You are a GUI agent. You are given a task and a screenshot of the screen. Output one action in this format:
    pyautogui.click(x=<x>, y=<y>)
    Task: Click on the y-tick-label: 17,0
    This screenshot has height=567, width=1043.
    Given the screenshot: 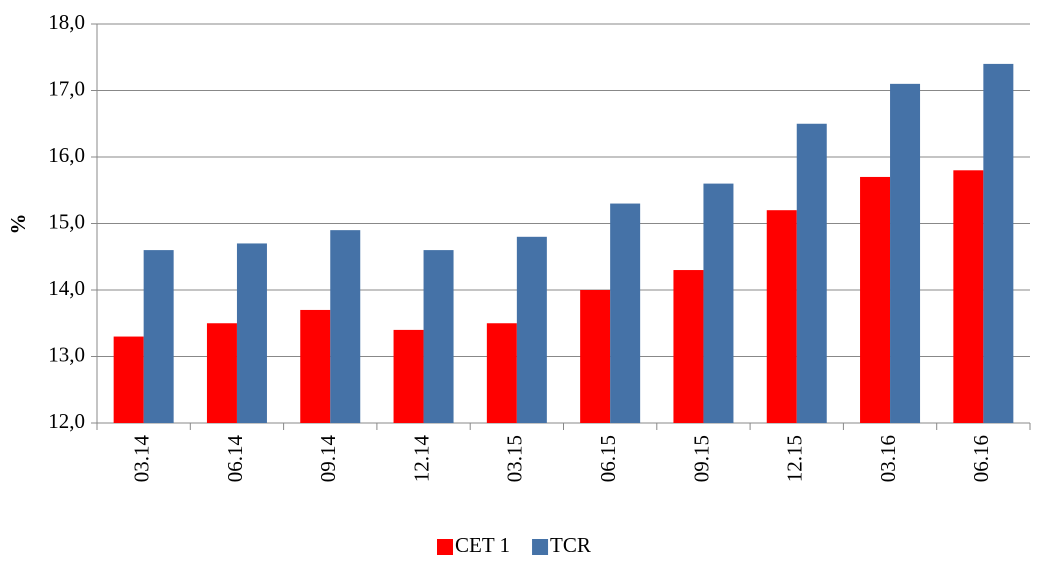 What is the action you would take?
    pyautogui.click(x=66, y=88)
    